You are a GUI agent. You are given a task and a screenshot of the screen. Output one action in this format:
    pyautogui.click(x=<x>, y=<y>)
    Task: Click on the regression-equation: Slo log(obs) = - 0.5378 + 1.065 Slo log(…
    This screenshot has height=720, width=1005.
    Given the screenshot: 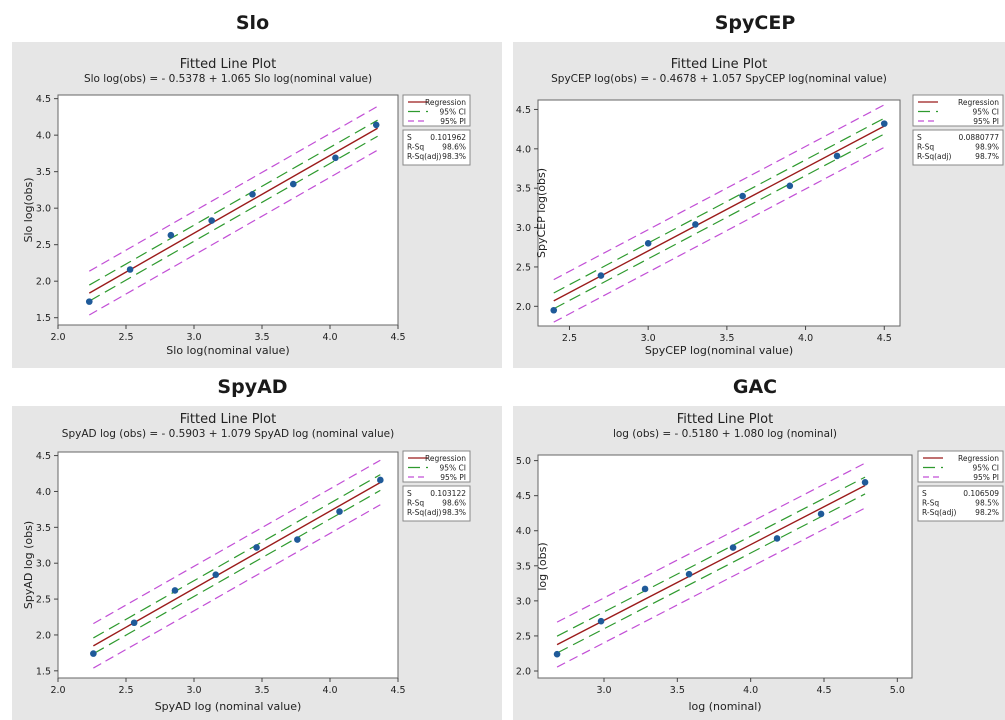 What is the action you would take?
    pyautogui.click(x=228, y=79)
    